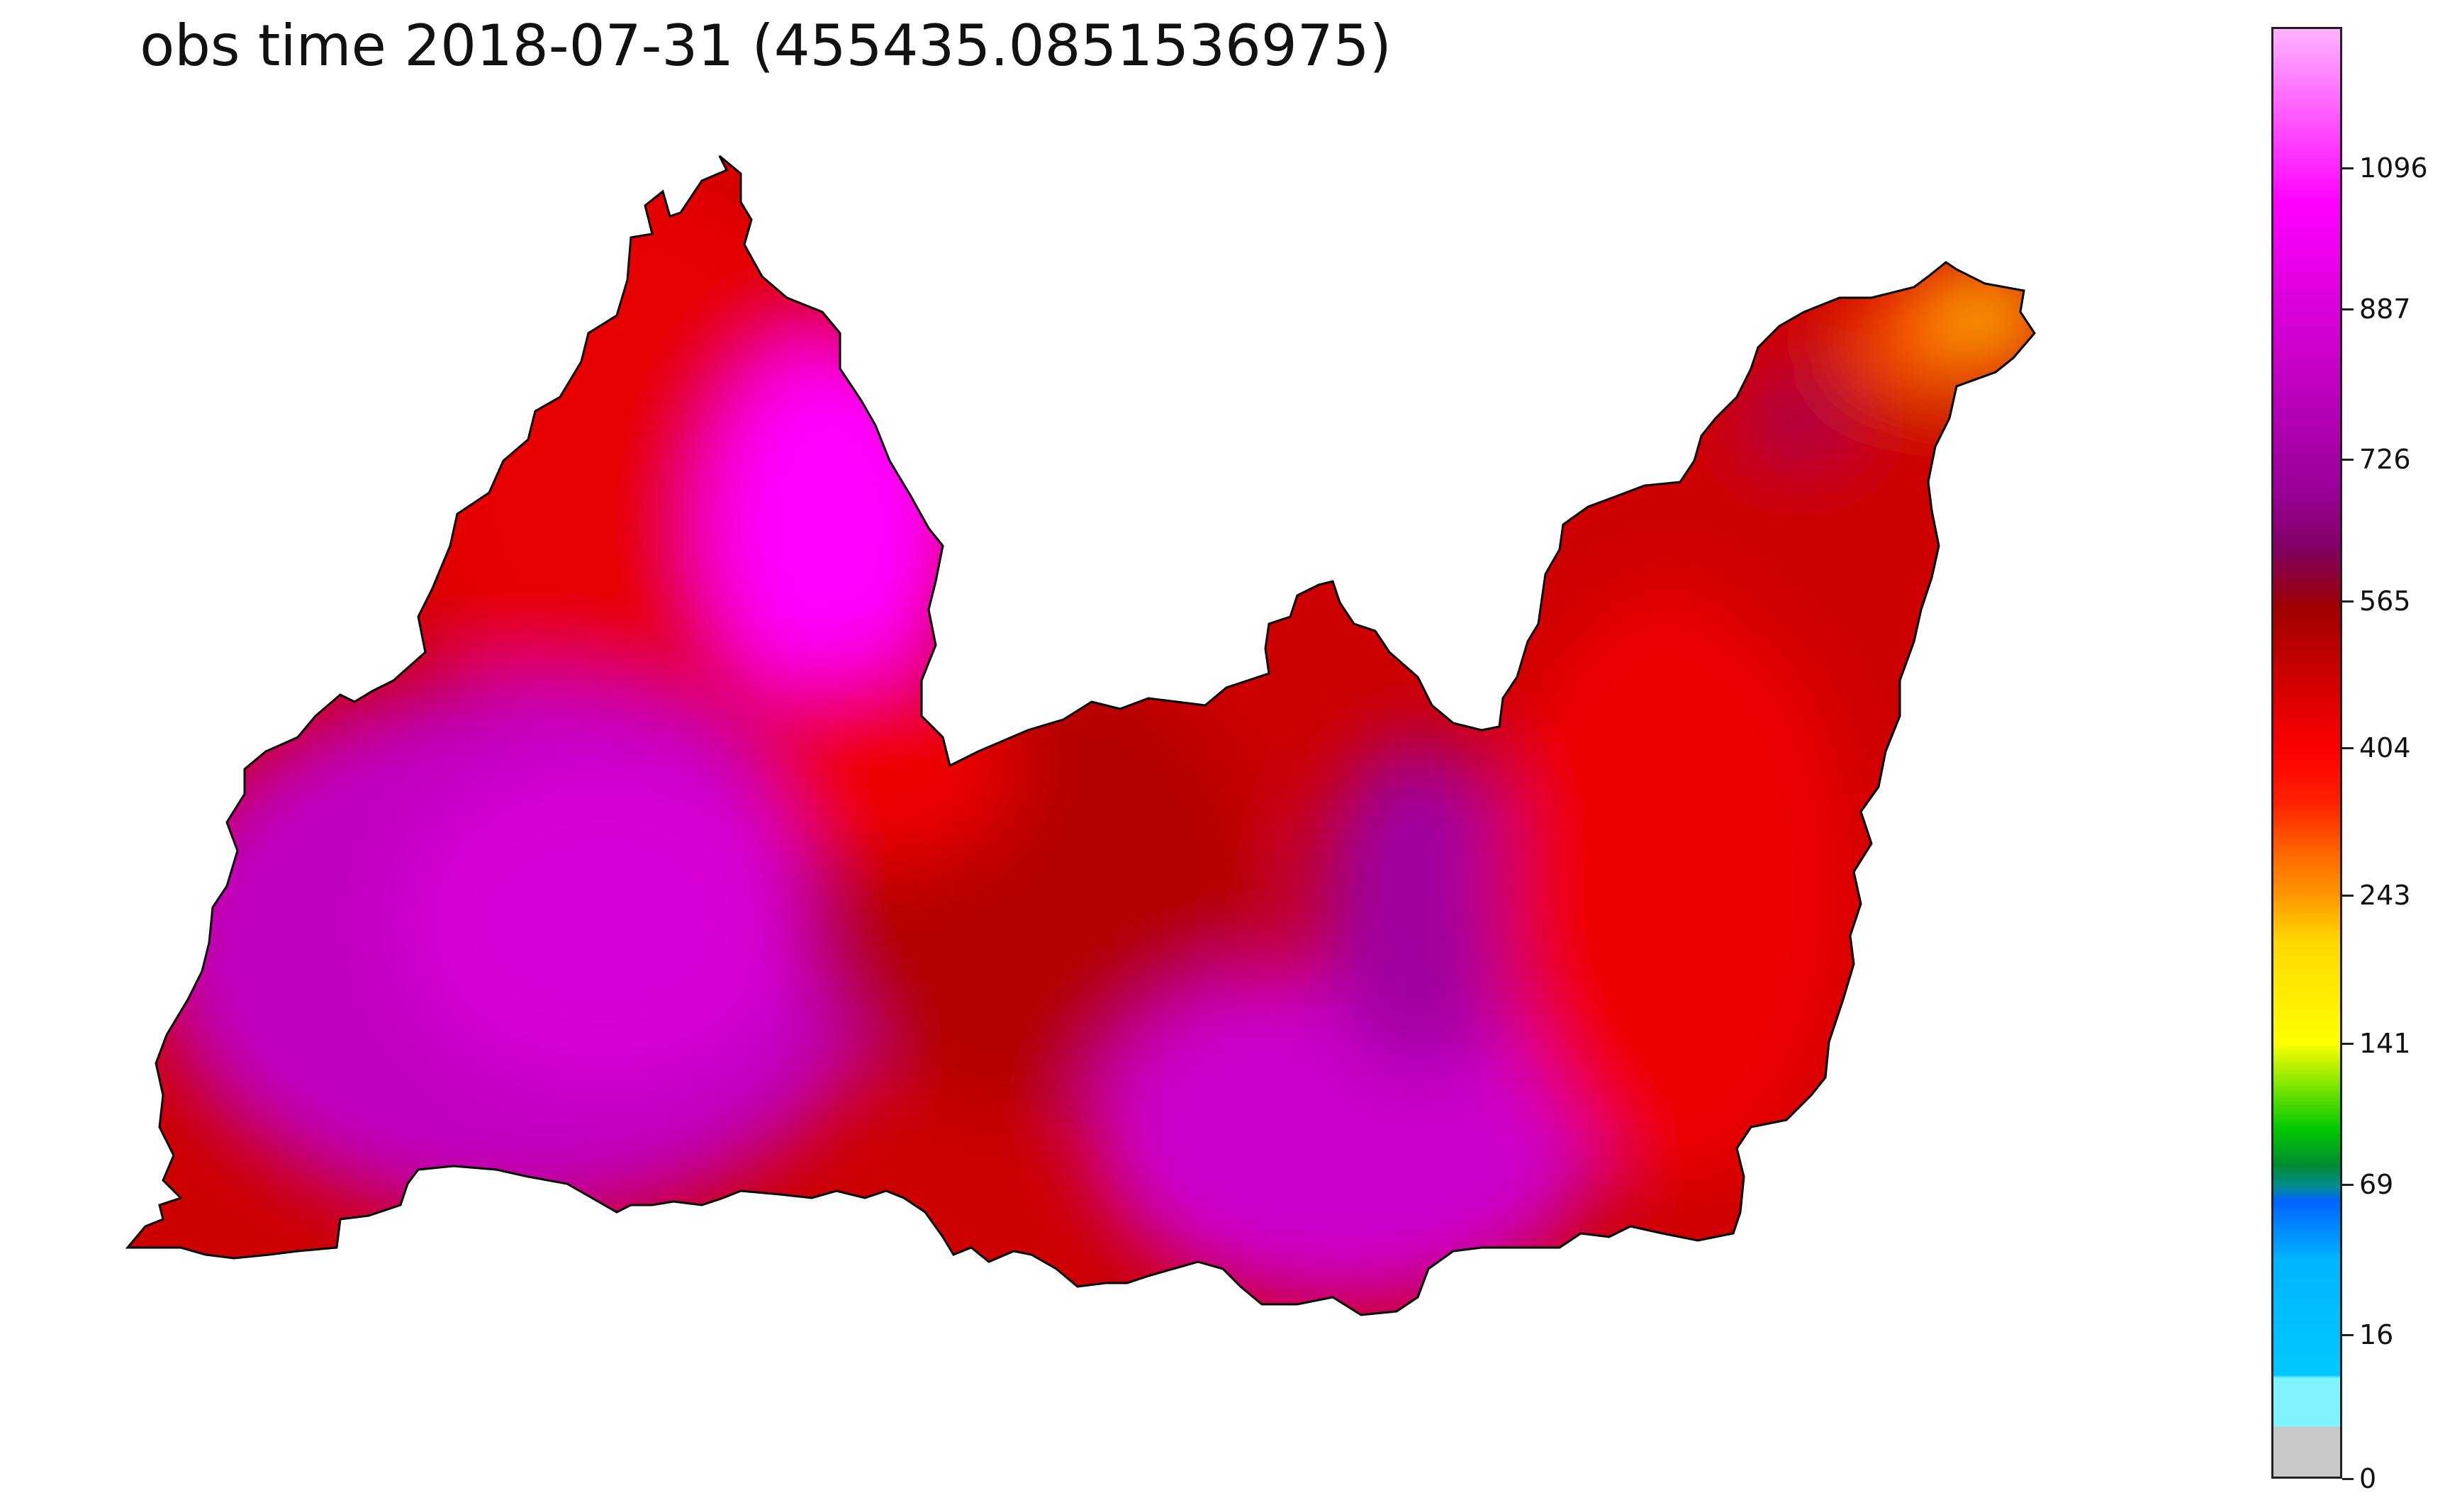  Describe the element at coordinates (2385, 601) in the screenshot. I see `colorbar-tick-label: 565` at that location.